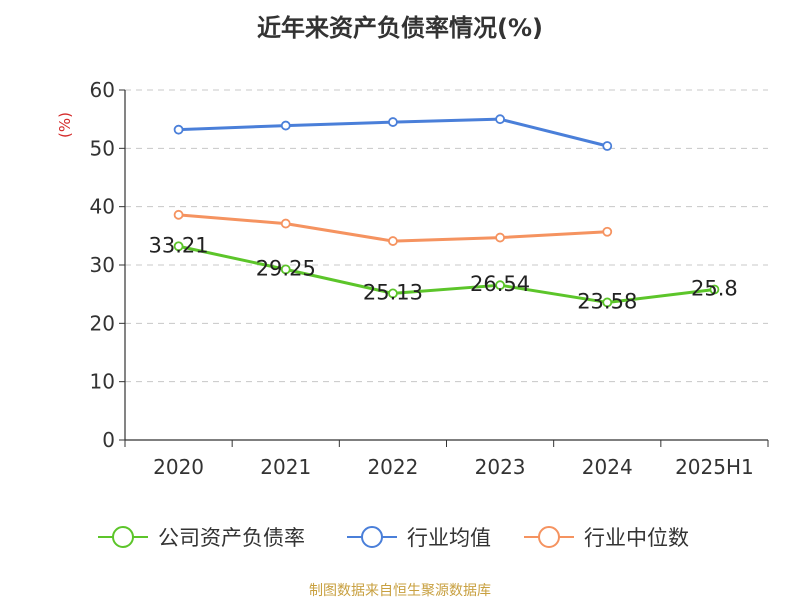  I want to click on chart-title: 近年来资产负债率情况(%), so click(400, 28).